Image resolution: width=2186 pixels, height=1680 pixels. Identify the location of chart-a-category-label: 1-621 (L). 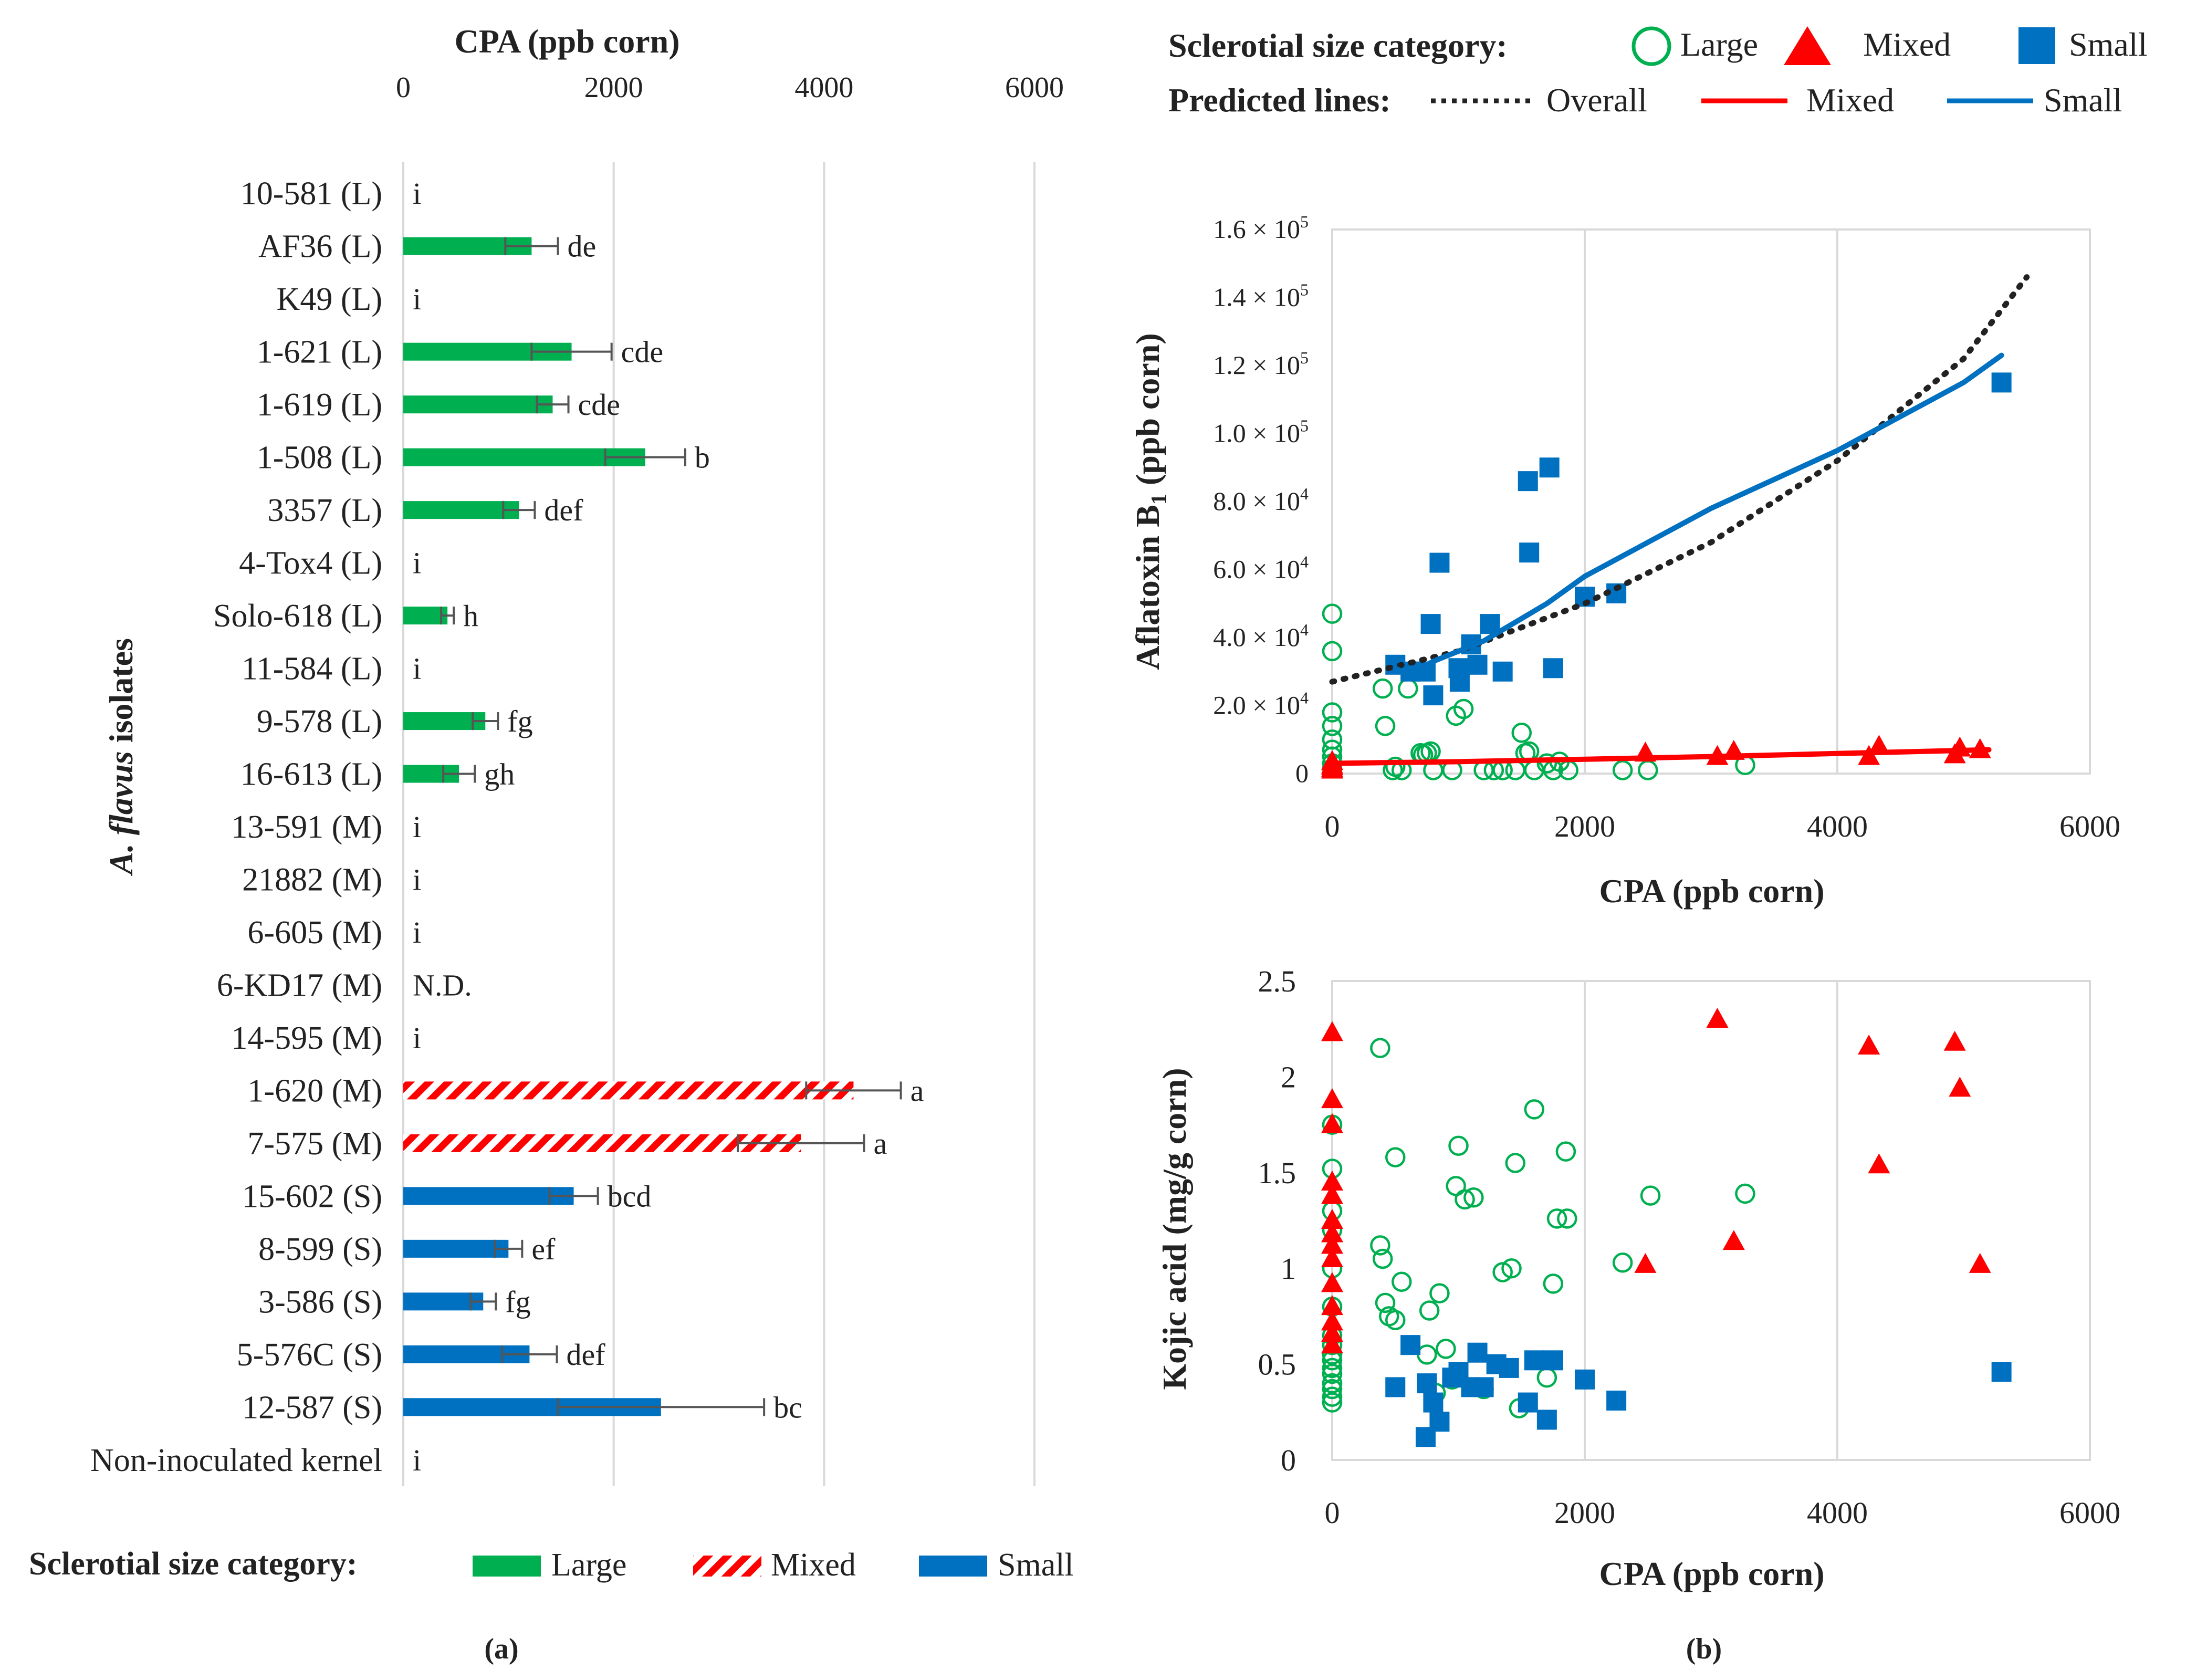
(319, 352).